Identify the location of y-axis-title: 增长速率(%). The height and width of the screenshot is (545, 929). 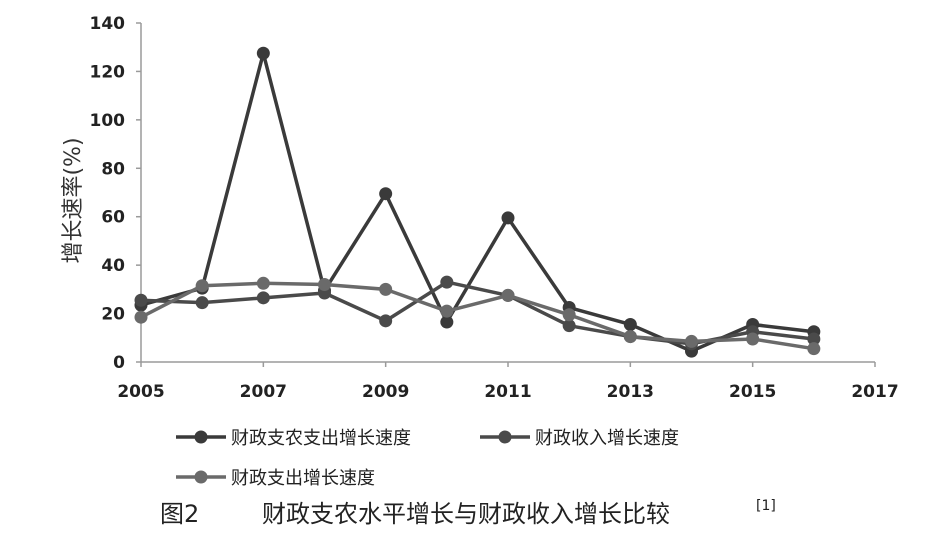
(73, 200).